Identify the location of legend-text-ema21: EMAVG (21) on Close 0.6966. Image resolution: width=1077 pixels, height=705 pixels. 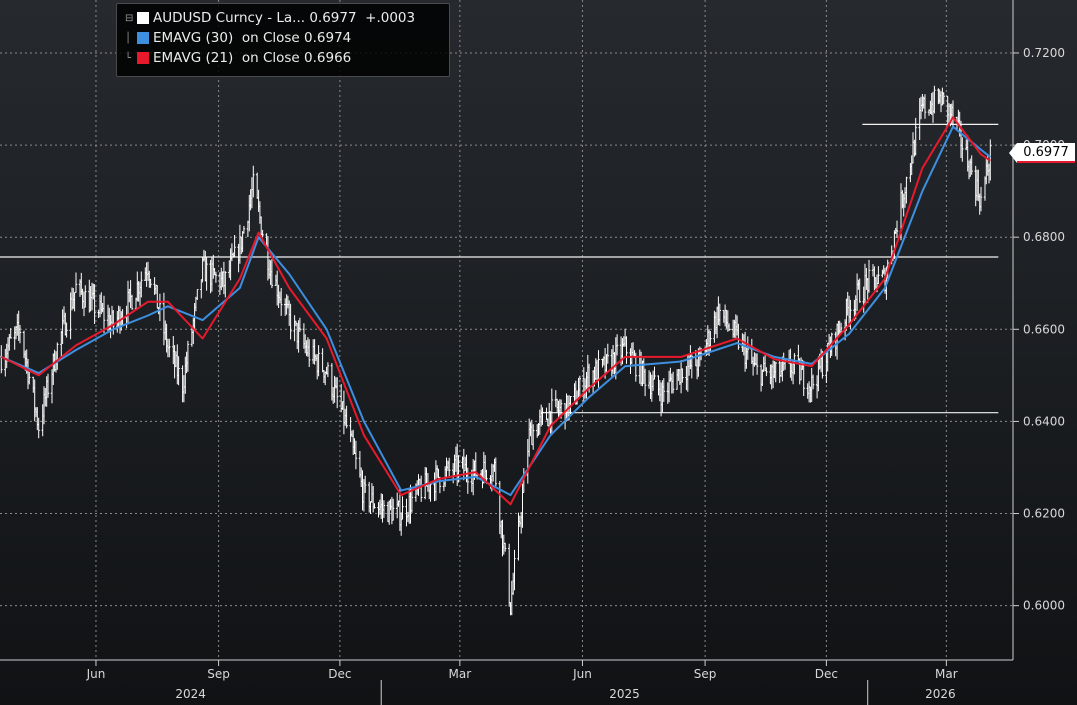
(252, 58).